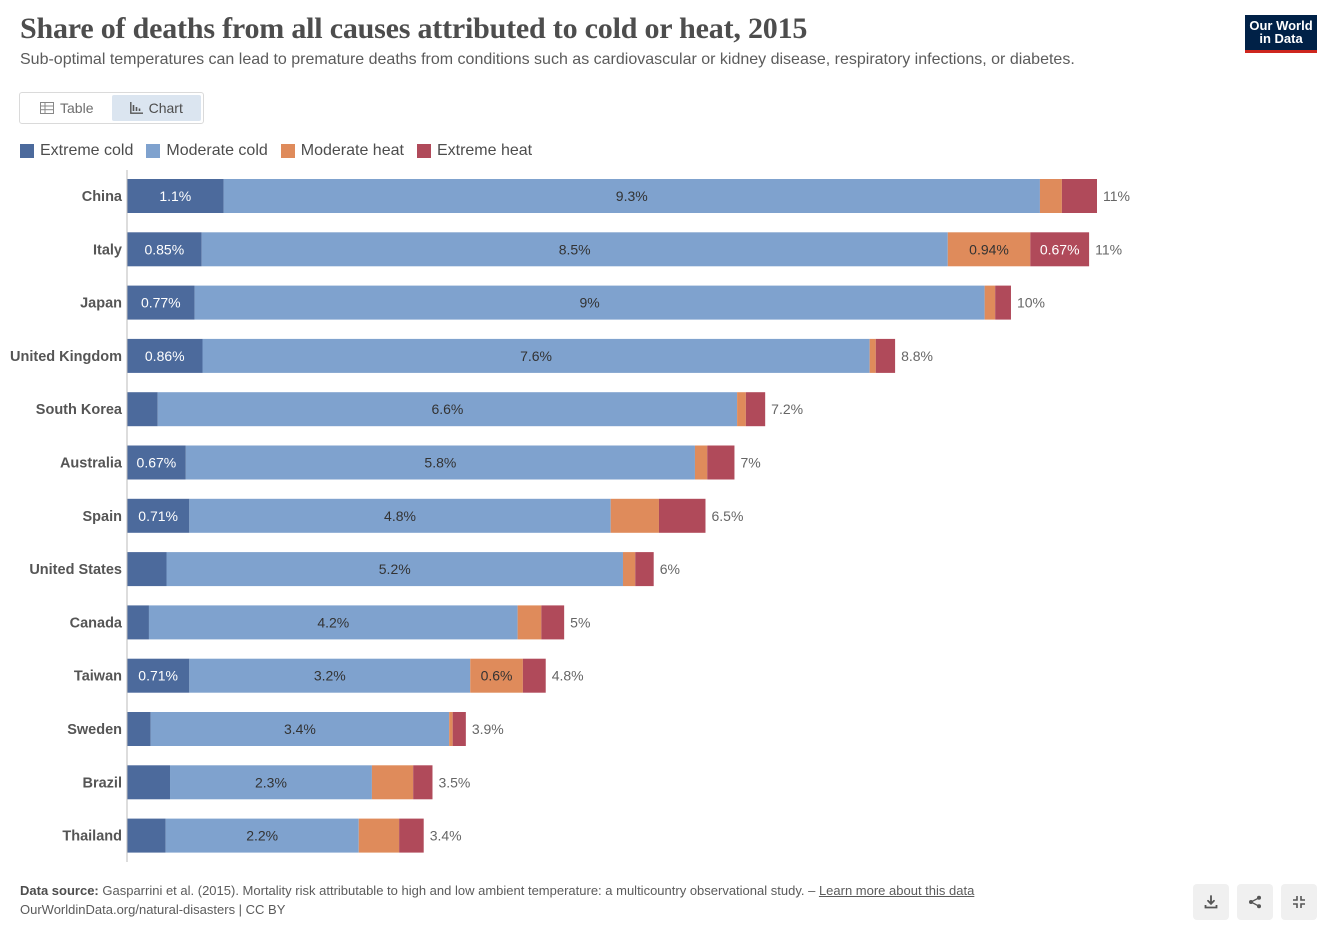 The width and height of the screenshot is (1327, 930). What do you see at coordinates (107, 250) in the screenshot?
I see `category-label: Italy` at bounding box center [107, 250].